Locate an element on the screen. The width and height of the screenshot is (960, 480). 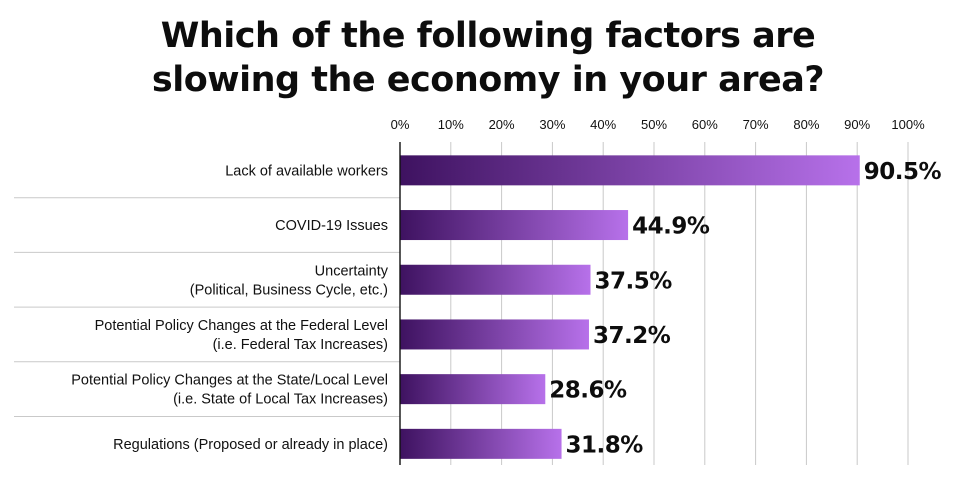
x-tick-label: 20% is located at coordinates (502, 124).